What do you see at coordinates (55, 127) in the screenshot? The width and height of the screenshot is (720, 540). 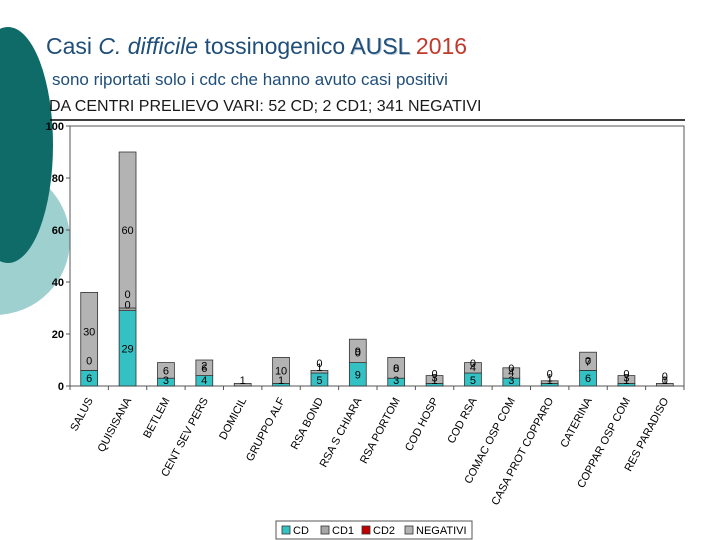 I see `y-tick-label: 100` at bounding box center [55, 127].